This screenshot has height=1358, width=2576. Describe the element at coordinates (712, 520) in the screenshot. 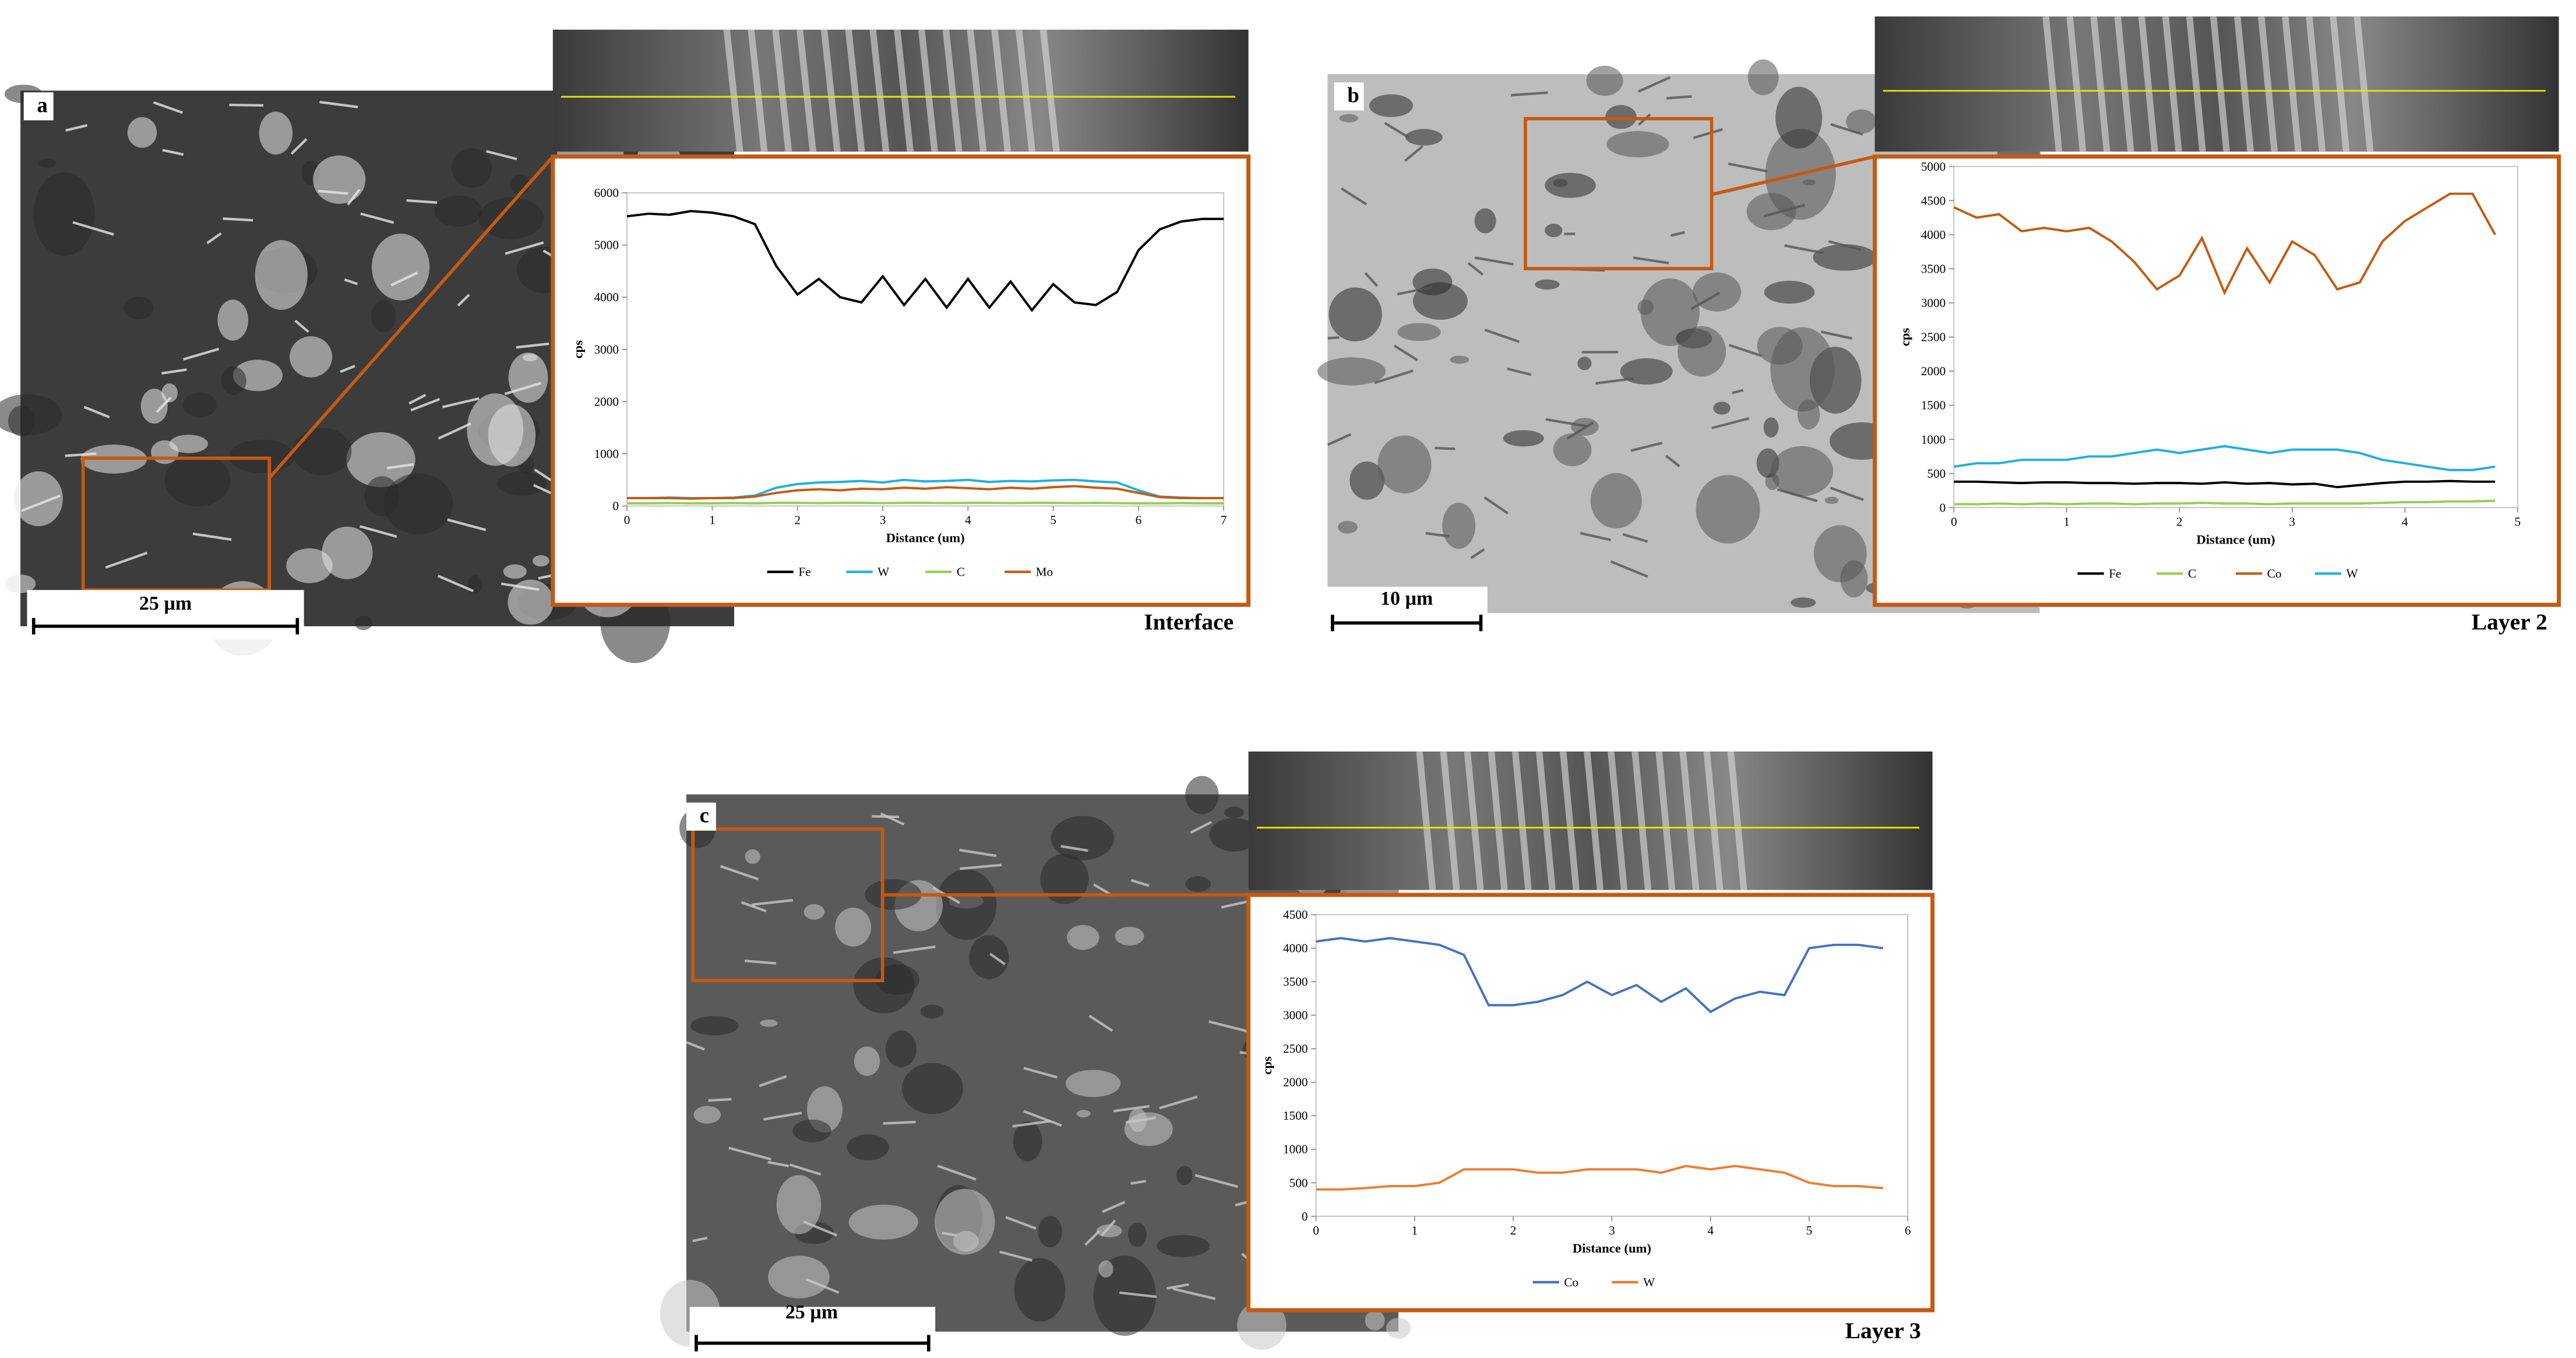

I see `x-tick-label: 1` at that location.